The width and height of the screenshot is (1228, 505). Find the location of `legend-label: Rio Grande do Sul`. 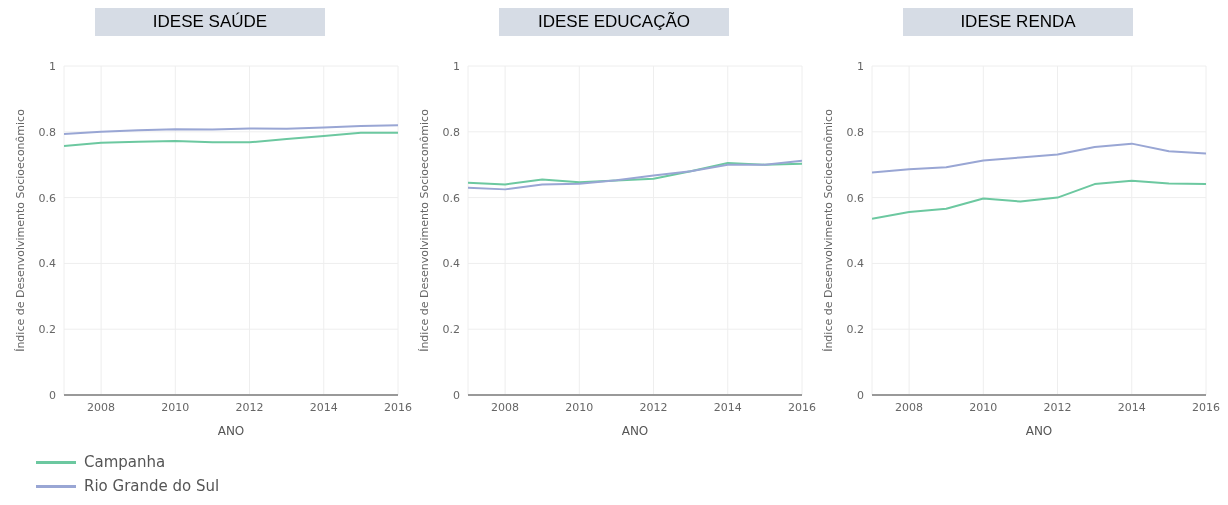

legend-label: Rio Grande do Sul is located at coordinates (152, 486).